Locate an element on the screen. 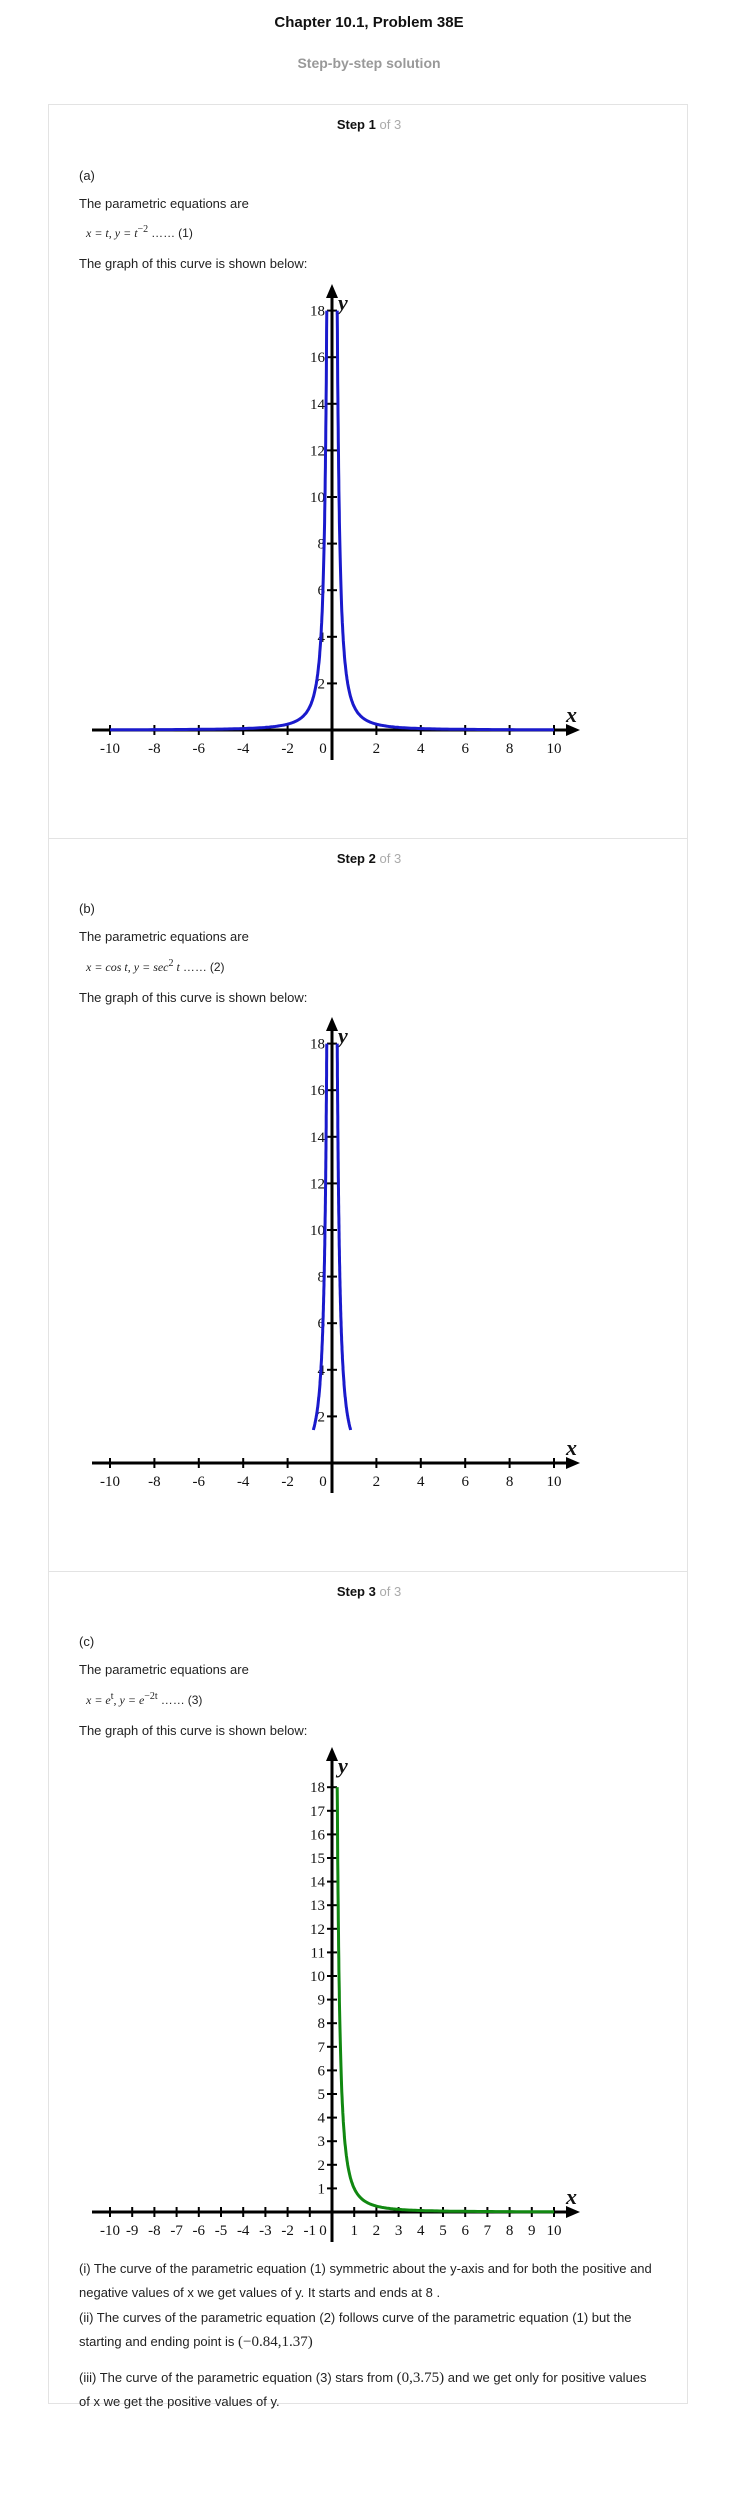 The height and width of the screenshot is (2494, 738). step-2-intro: The parametric equations are is located at coordinates (164, 936).